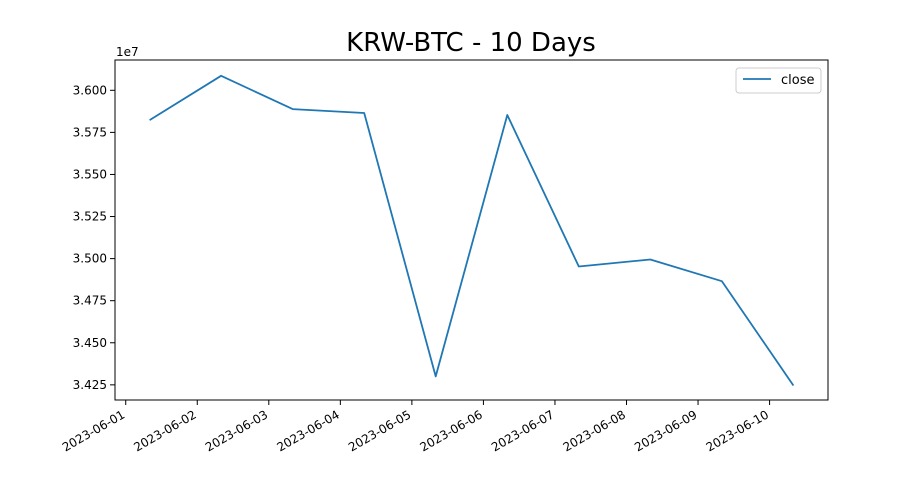 The height and width of the screenshot is (500, 919). Describe the element at coordinates (90, 217) in the screenshot. I see `y-tick-label: 3.525` at that location.